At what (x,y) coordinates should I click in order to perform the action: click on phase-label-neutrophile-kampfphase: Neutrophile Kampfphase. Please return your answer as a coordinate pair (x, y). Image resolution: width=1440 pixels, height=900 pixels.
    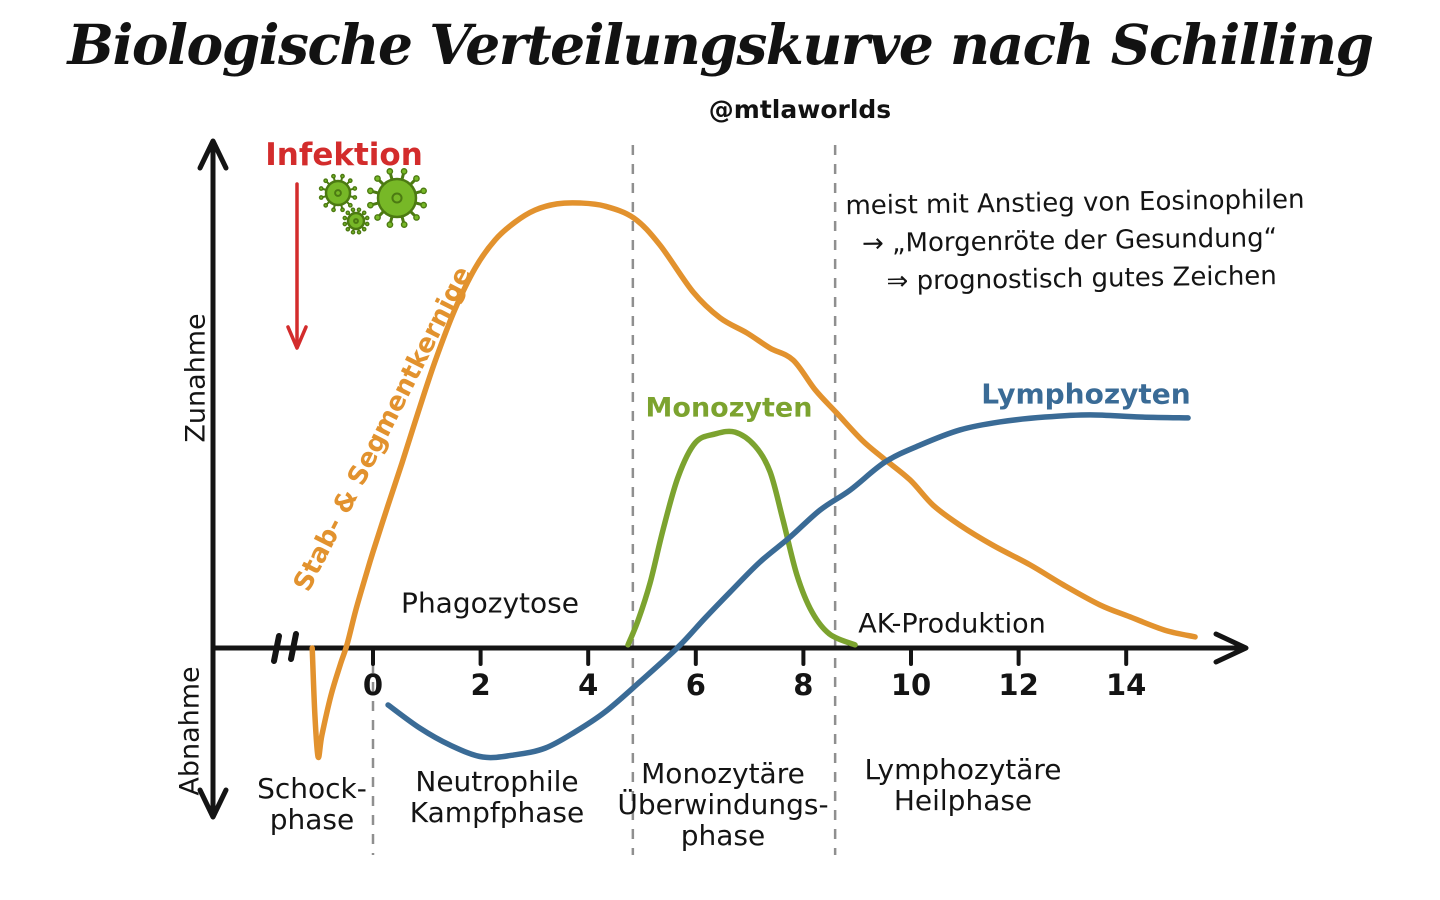
    Looking at the image, I should click on (497, 797).